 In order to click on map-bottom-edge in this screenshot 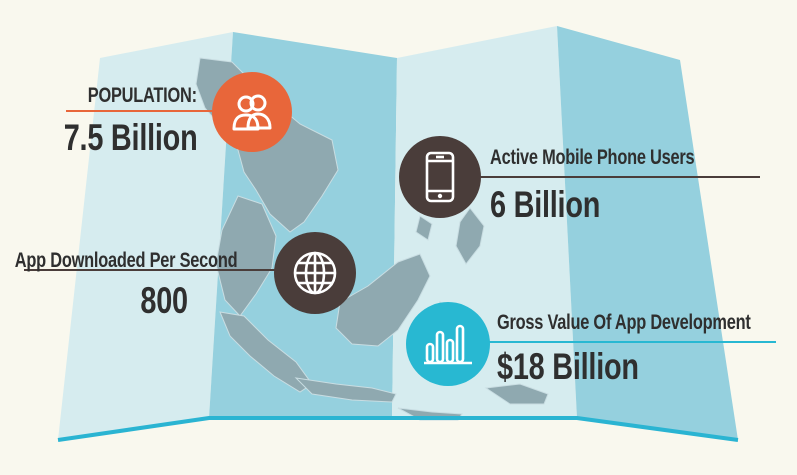, I will do `click(398, 429)`.